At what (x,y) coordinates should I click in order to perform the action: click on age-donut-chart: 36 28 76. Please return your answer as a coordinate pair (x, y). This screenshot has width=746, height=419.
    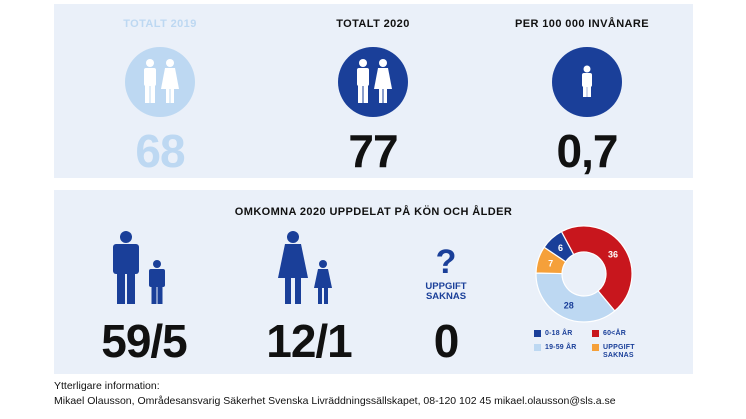
    Looking at the image, I should click on (584, 274).